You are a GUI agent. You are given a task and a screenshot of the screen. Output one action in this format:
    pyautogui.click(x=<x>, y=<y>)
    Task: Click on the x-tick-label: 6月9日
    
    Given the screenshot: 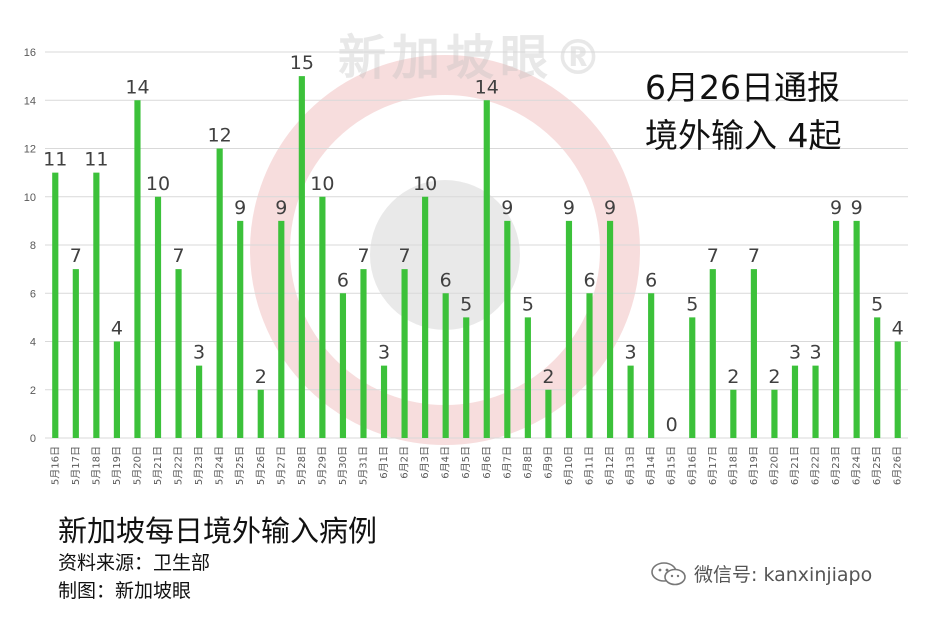 What is the action you would take?
    pyautogui.click(x=548, y=462)
    